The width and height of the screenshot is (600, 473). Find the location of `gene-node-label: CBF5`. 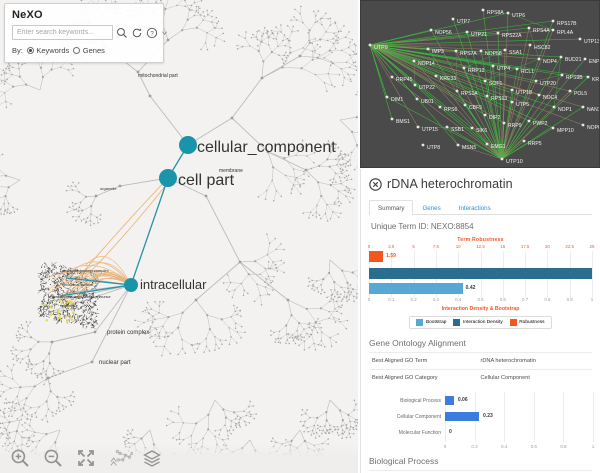

gene-node-label: CBF5 is located at coordinates (475, 108).